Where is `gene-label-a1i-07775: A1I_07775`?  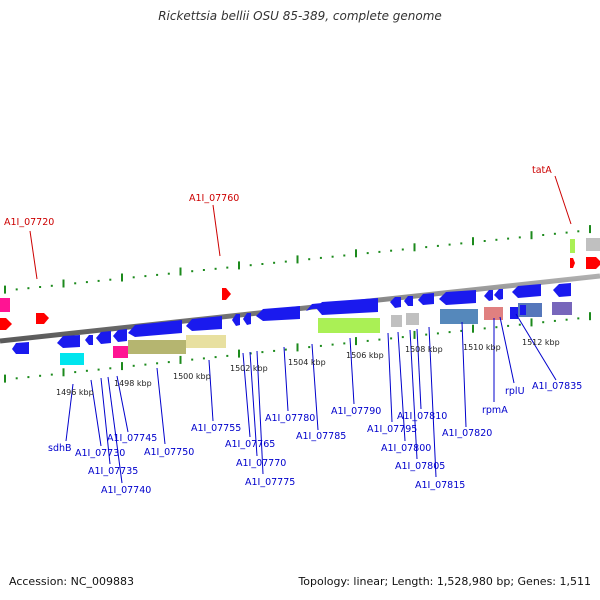
gene-label-a1i-07775: A1I_07775 is located at coordinates (270, 482).